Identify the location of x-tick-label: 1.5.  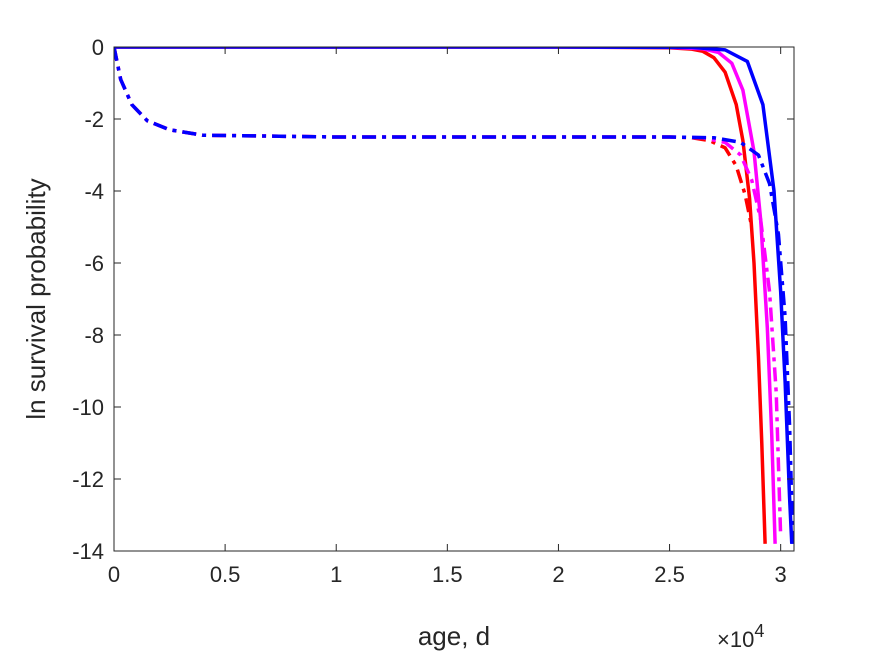
(447, 574).